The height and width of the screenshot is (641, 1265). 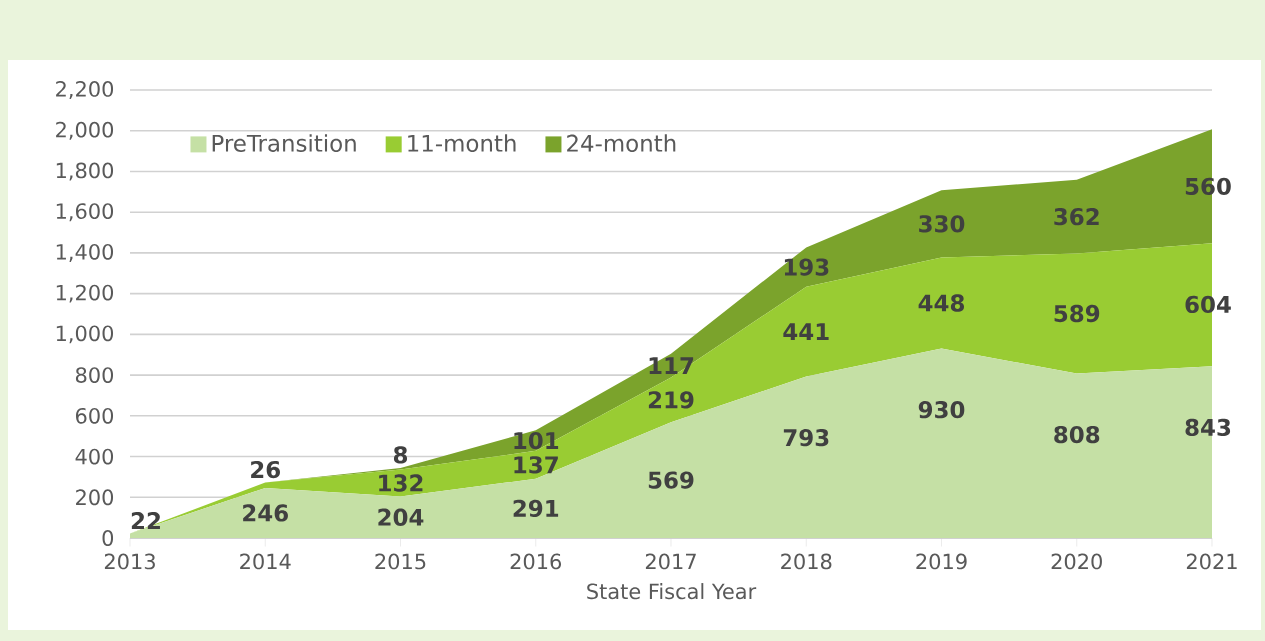 What do you see at coordinates (536, 508) in the screenshot?
I see `data-label: 291` at bounding box center [536, 508].